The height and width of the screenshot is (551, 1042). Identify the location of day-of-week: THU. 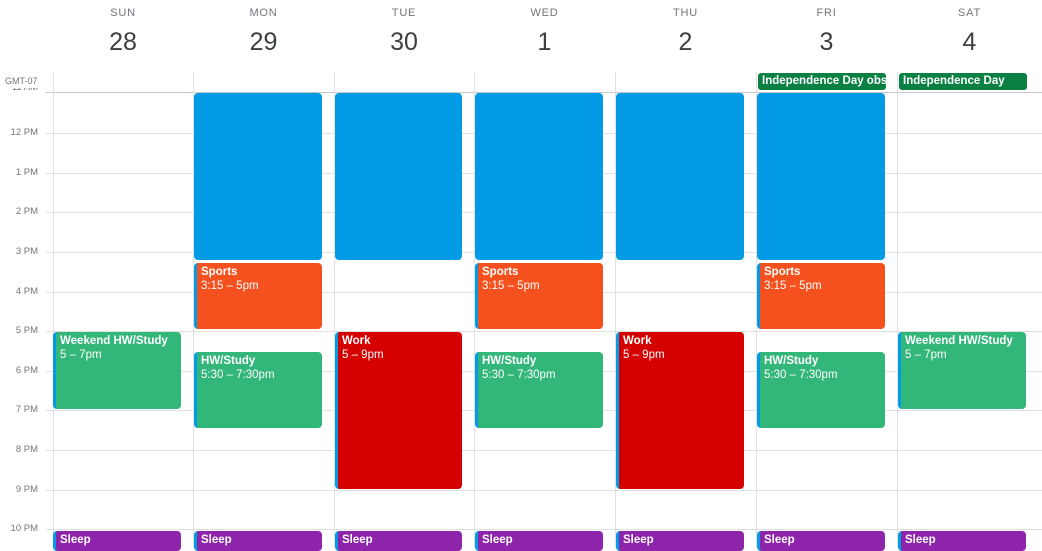
(685, 13).